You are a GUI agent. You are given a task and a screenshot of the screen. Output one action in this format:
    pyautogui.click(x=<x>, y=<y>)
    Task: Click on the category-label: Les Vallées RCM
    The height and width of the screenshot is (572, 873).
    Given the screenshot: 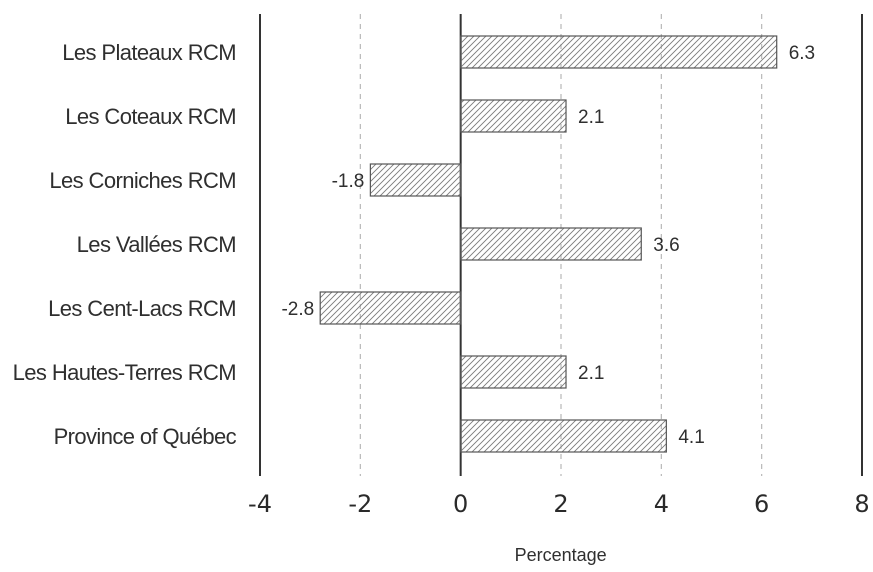 What is the action you would take?
    pyautogui.click(x=156, y=244)
    